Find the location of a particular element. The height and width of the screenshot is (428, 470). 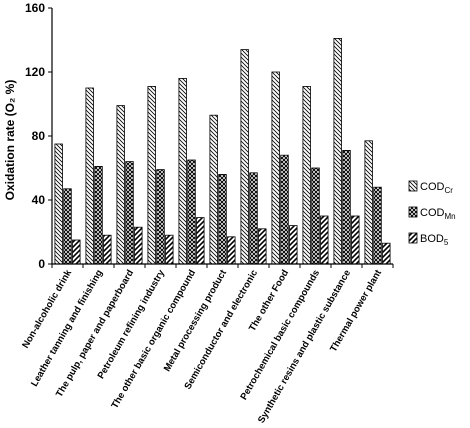

legend-label: CODCr is located at coordinates (436, 188).